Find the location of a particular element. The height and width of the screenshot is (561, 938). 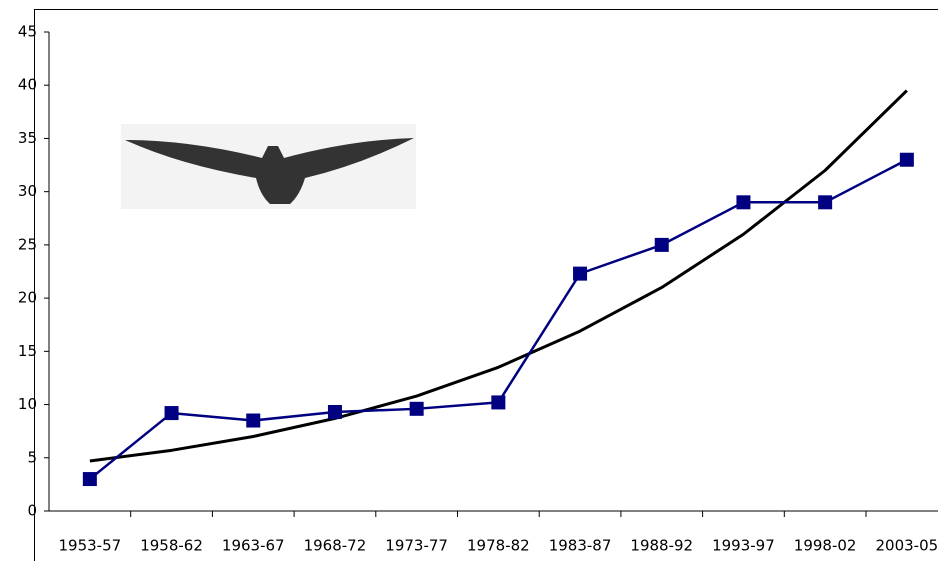

x-tick-label: 2003-05 is located at coordinates (907, 546).